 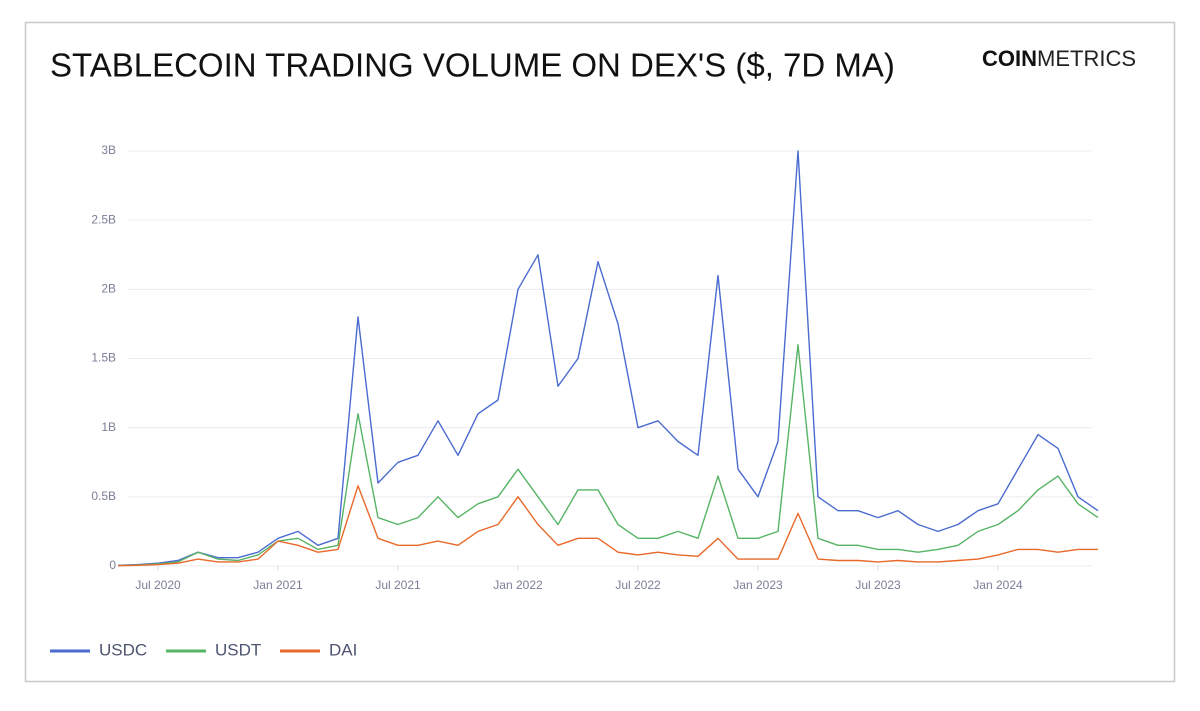 I want to click on legend-label: USDT, so click(x=238, y=649).